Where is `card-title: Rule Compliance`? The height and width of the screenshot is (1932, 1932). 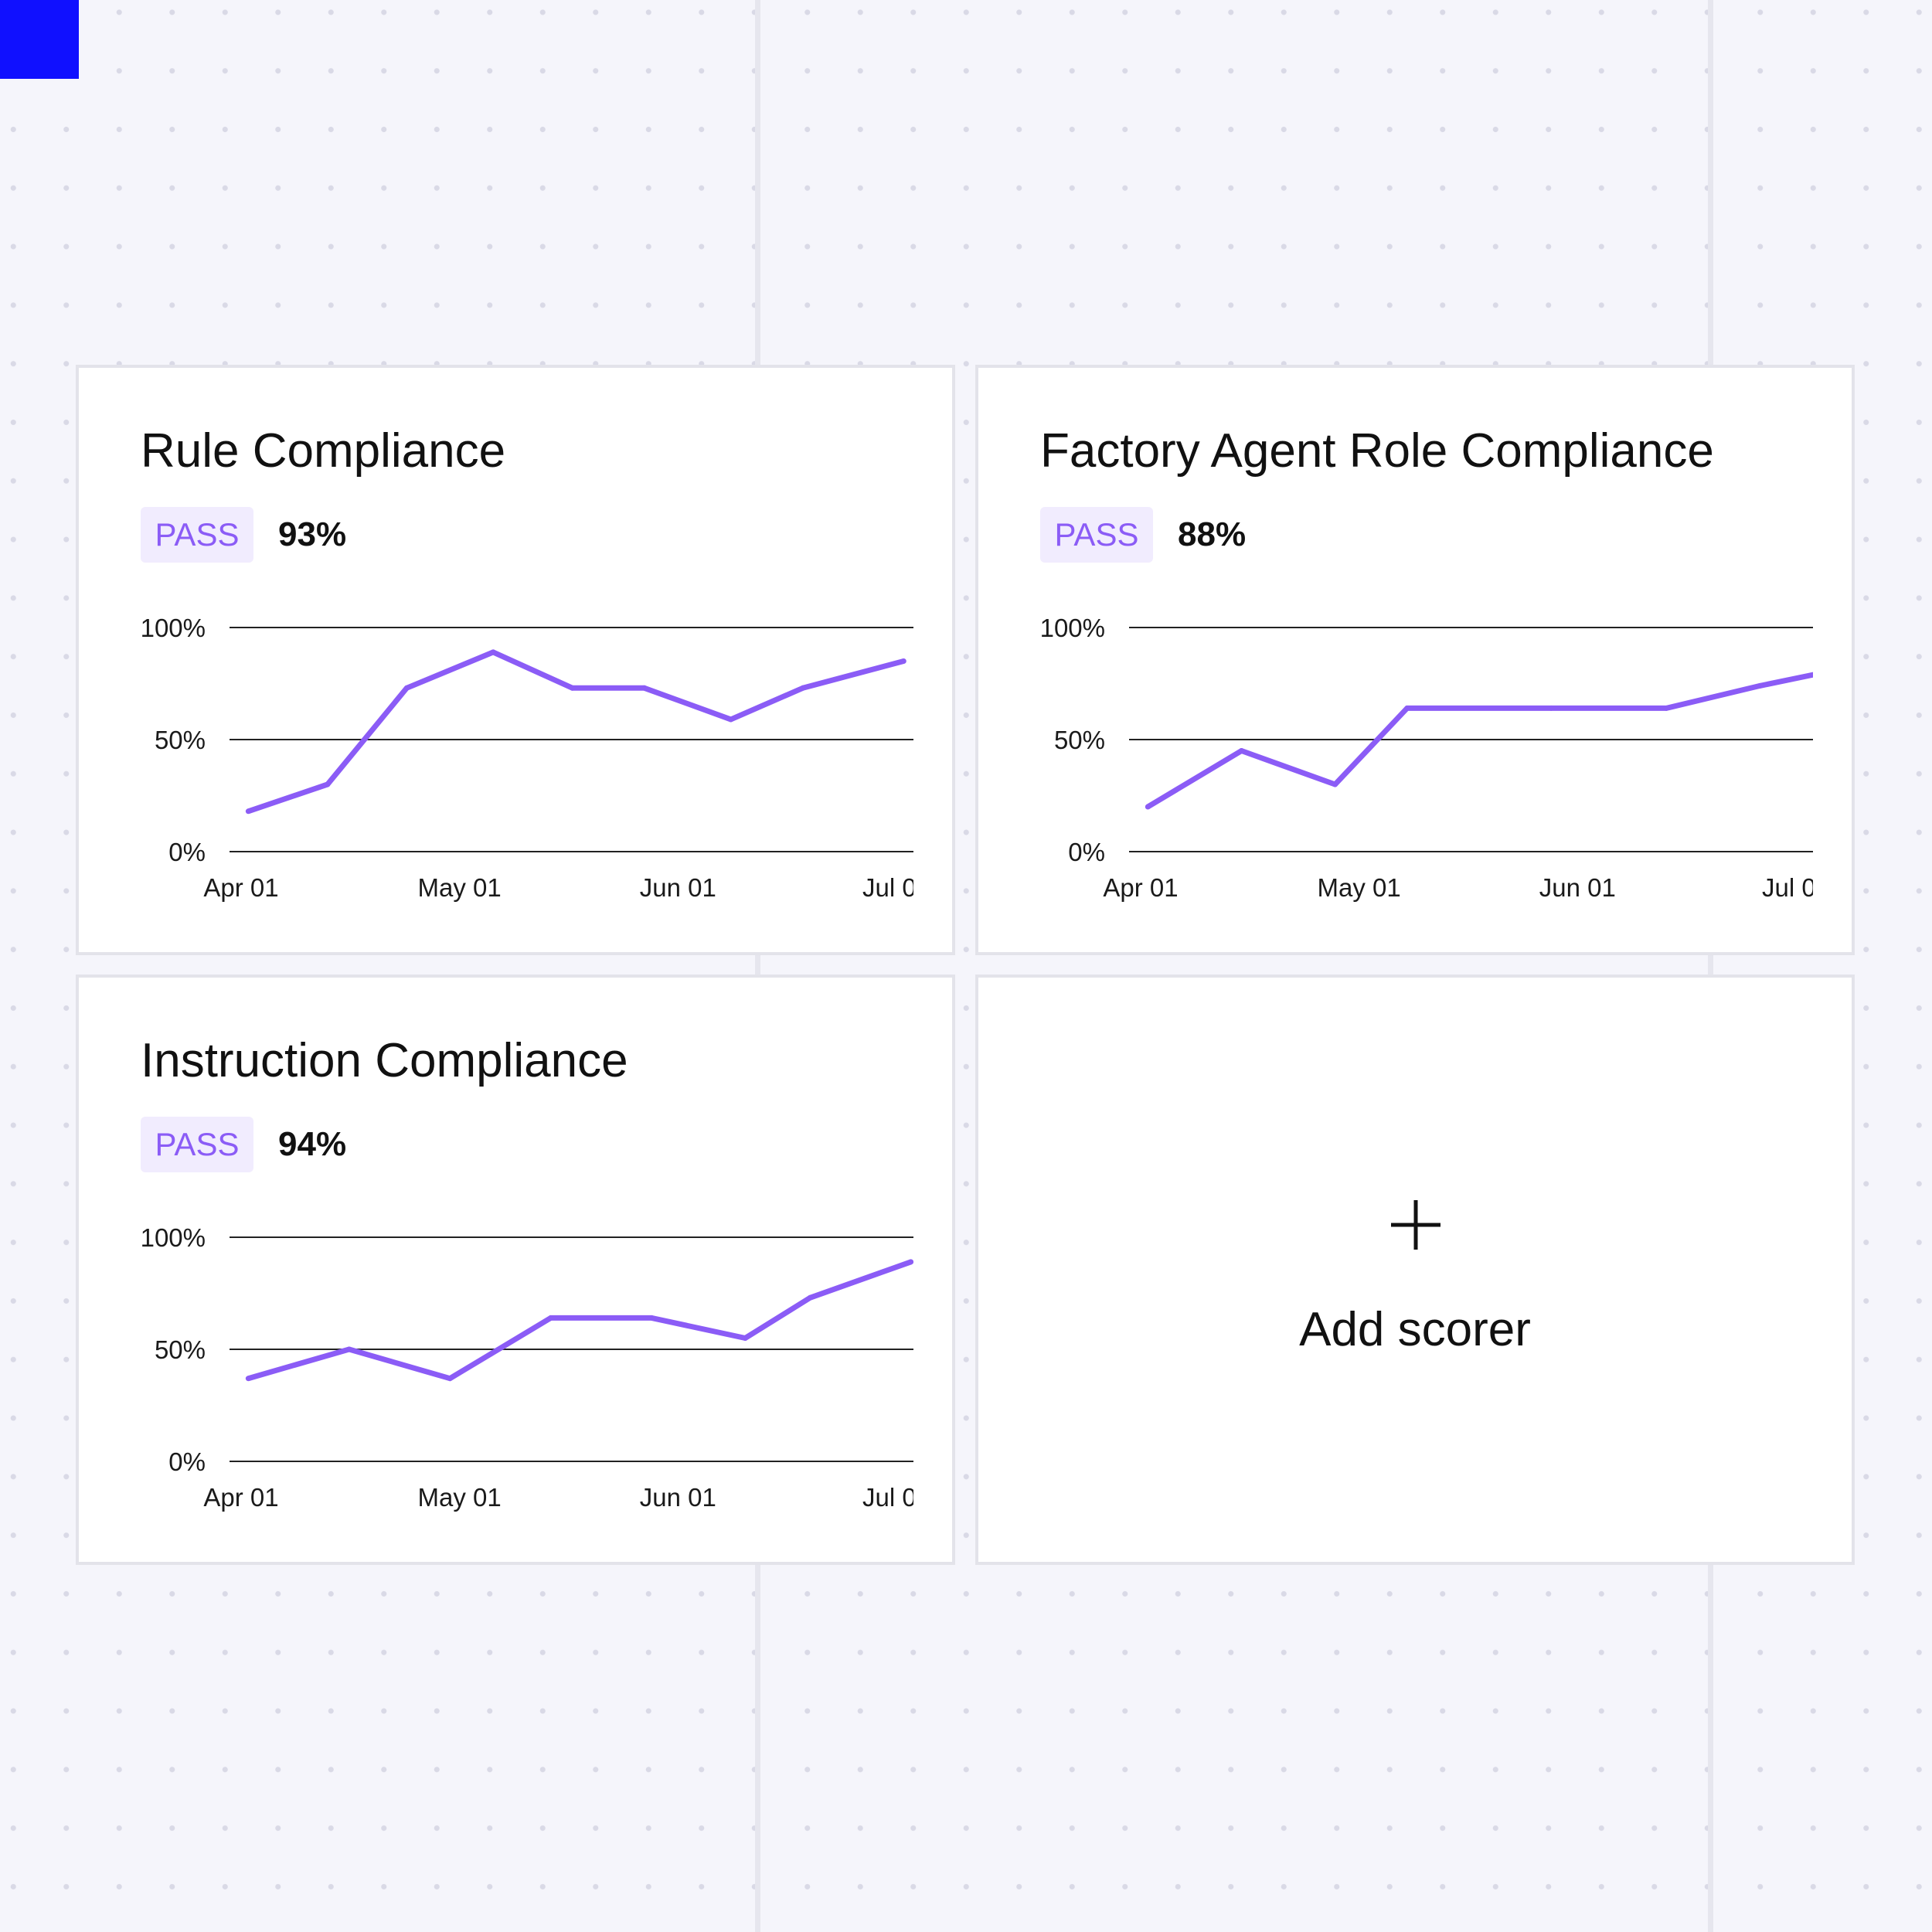
card-title: Rule Compliance is located at coordinates (323, 451).